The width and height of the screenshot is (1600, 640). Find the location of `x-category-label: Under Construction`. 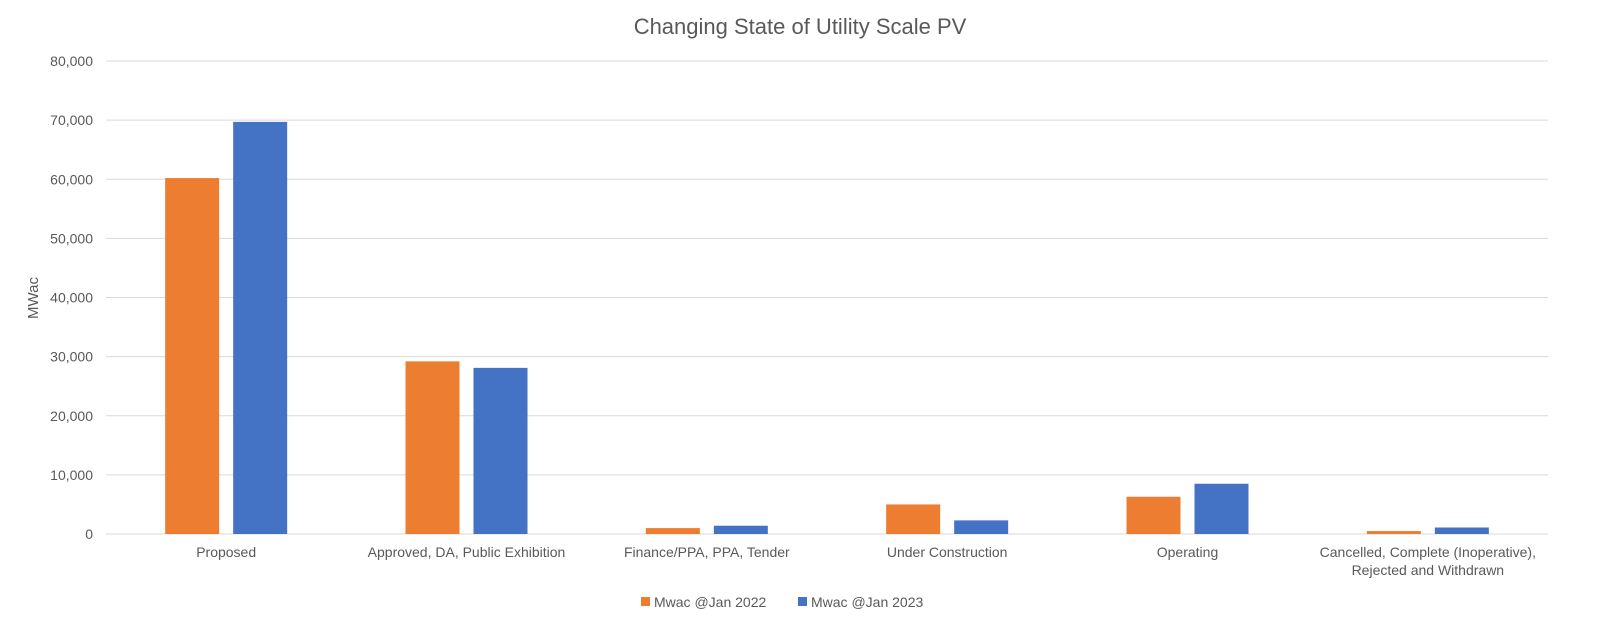

x-category-label: Under Construction is located at coordinates (947, 552).